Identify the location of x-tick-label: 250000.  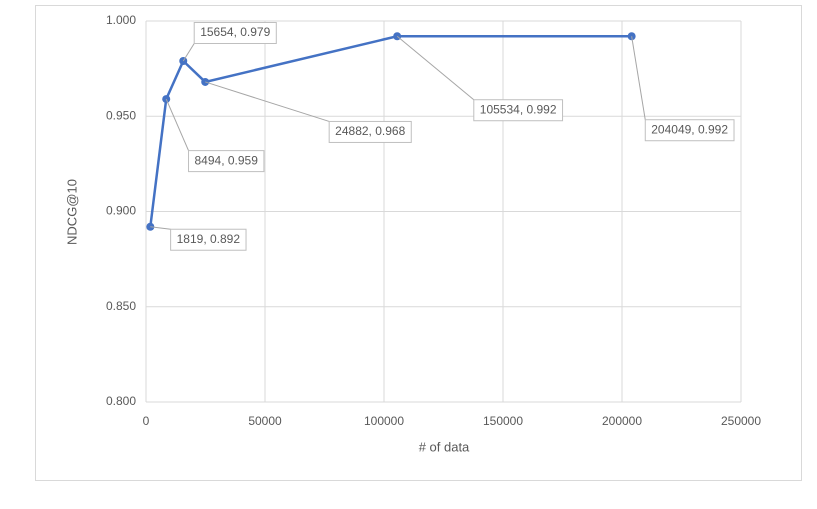
(741, 421).